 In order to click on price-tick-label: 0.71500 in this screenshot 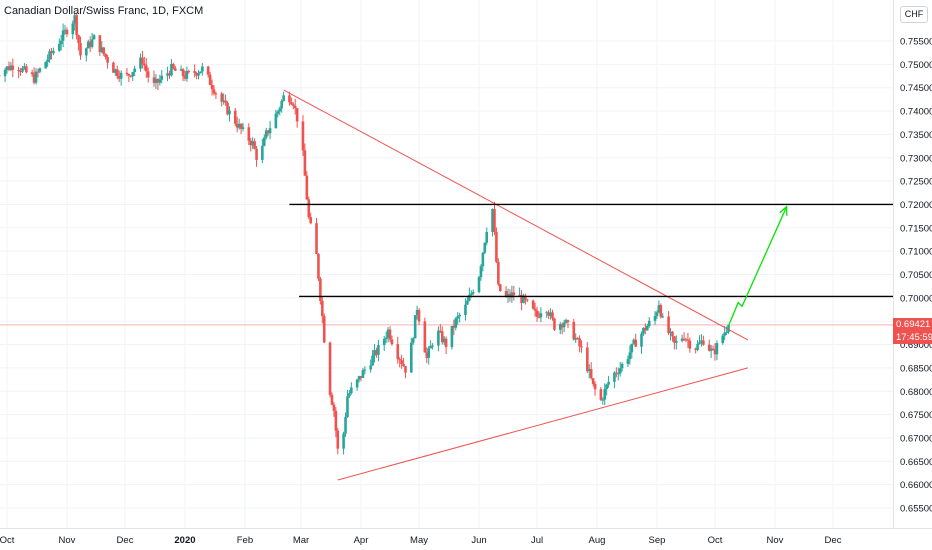, I will do `click(916, 228)`.